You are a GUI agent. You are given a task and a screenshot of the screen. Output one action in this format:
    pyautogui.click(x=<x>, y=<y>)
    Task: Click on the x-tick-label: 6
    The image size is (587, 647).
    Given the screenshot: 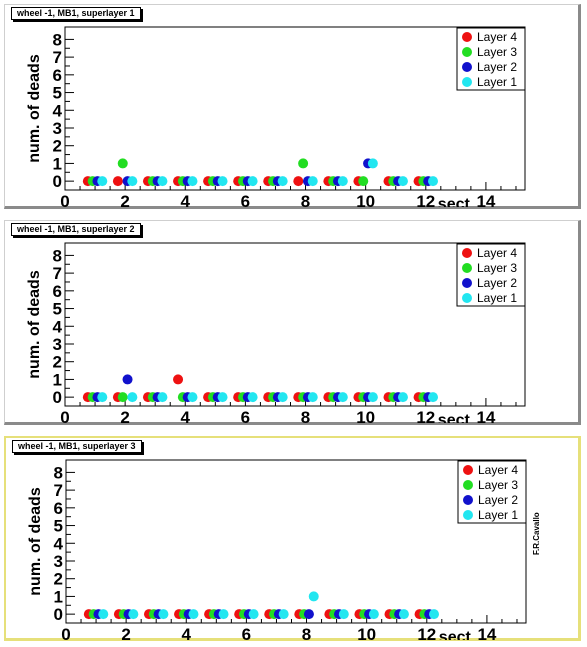 What is the action you would take?
    pyautogui.click(x=245, y=199)
    